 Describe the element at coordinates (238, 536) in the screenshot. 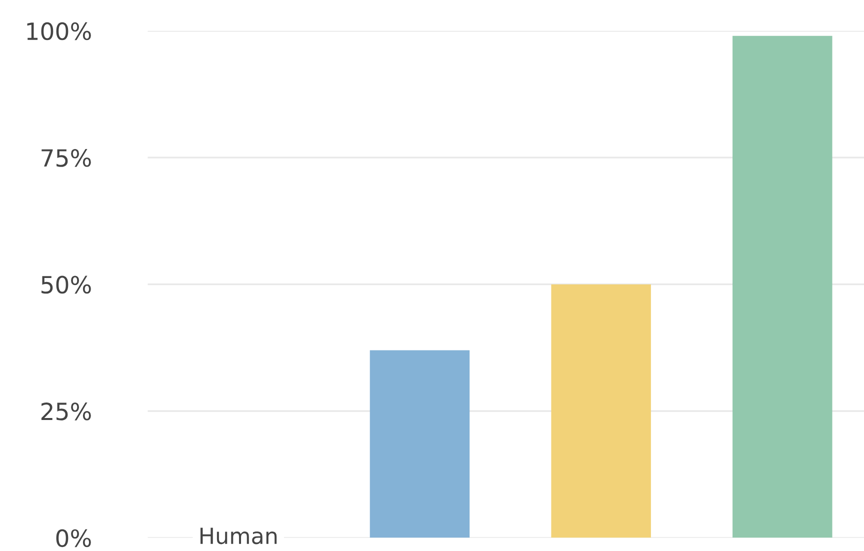

I see `x-tick-label: Human` at that location.